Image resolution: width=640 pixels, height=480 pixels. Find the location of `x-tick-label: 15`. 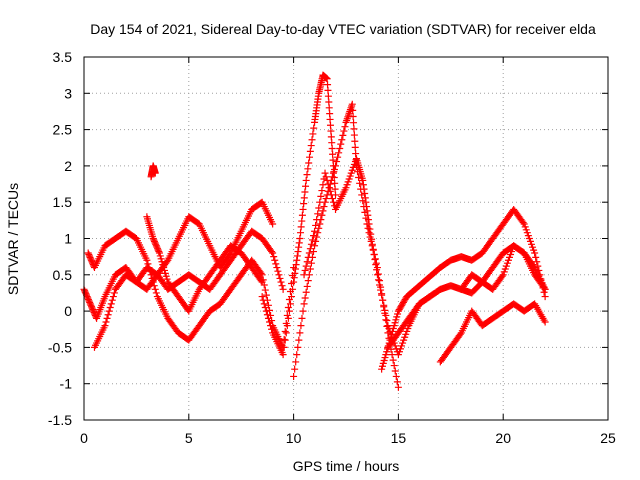

x-tick-label: 15 is located at coordinates (399, 438).